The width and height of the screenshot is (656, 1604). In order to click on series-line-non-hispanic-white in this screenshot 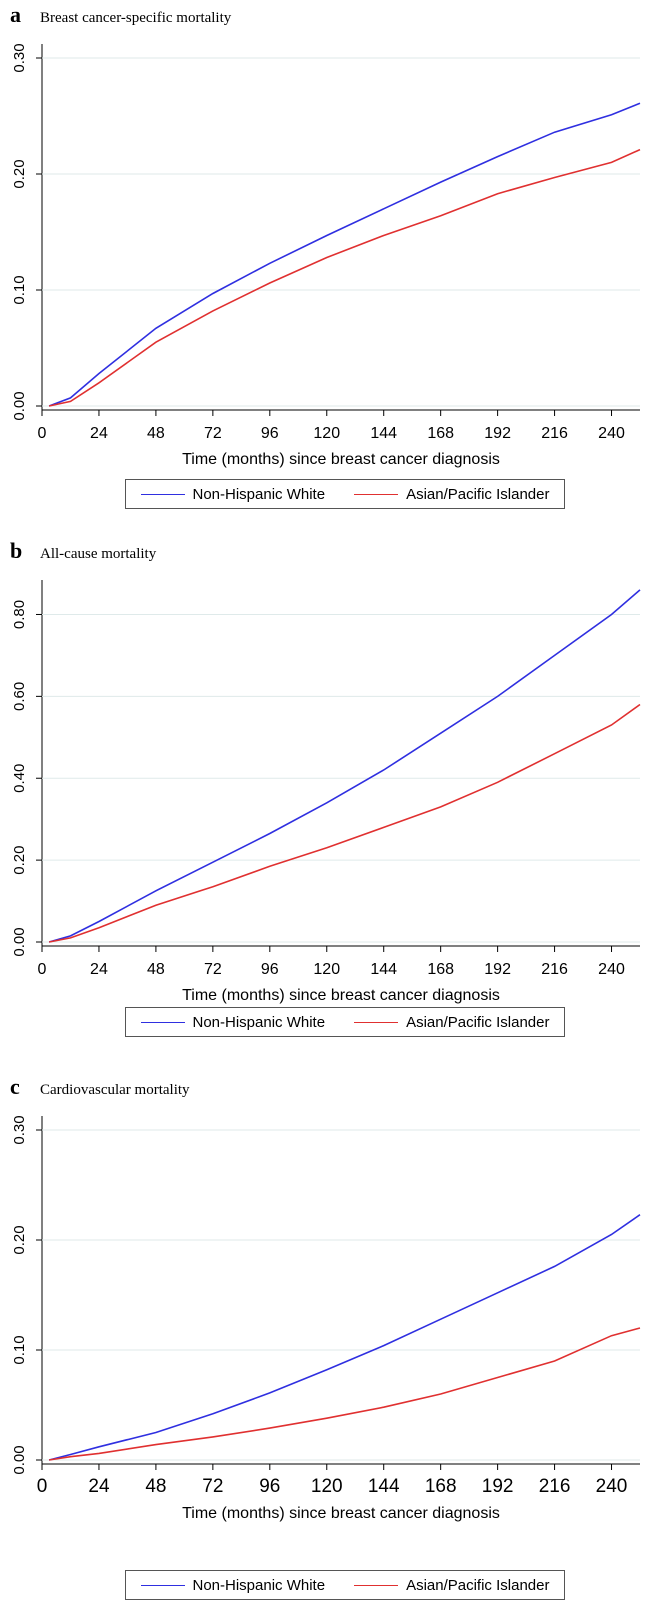, I will do `click(344, 1337)`.